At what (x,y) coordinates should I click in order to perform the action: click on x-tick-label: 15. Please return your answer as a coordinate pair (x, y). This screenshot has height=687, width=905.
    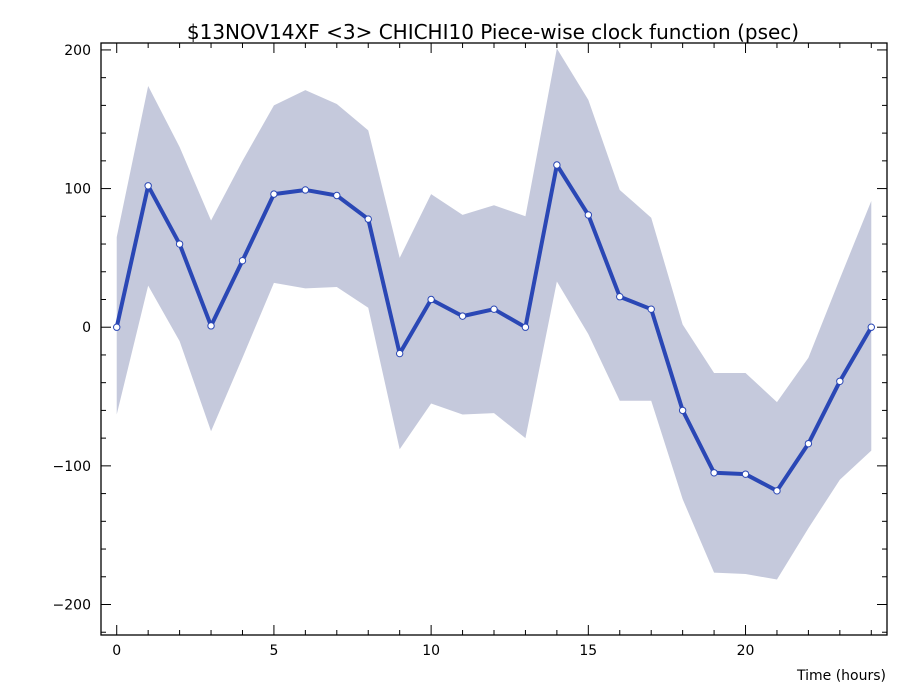
    Looking at the image, I should click on (588, 651).